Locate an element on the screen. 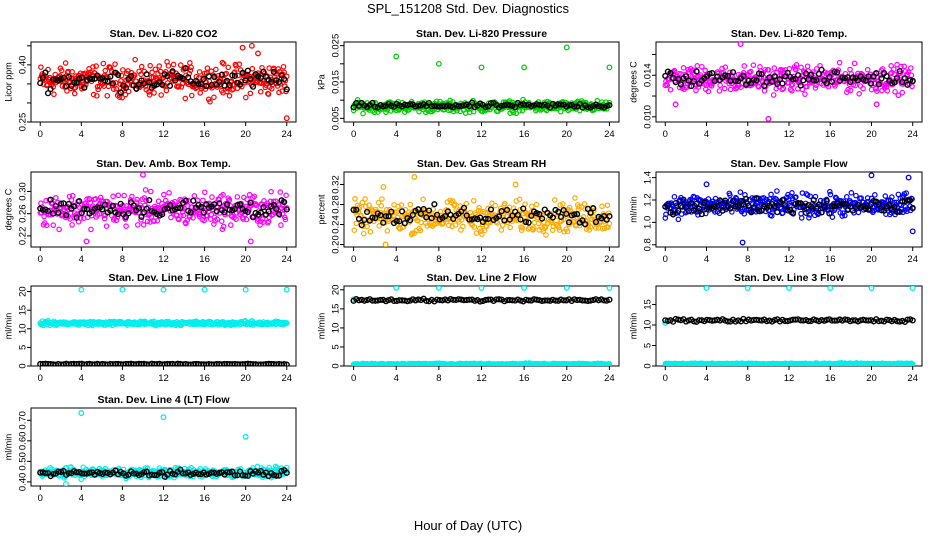  y-tick-label: 0.40 is located at coordinates (23, 65).